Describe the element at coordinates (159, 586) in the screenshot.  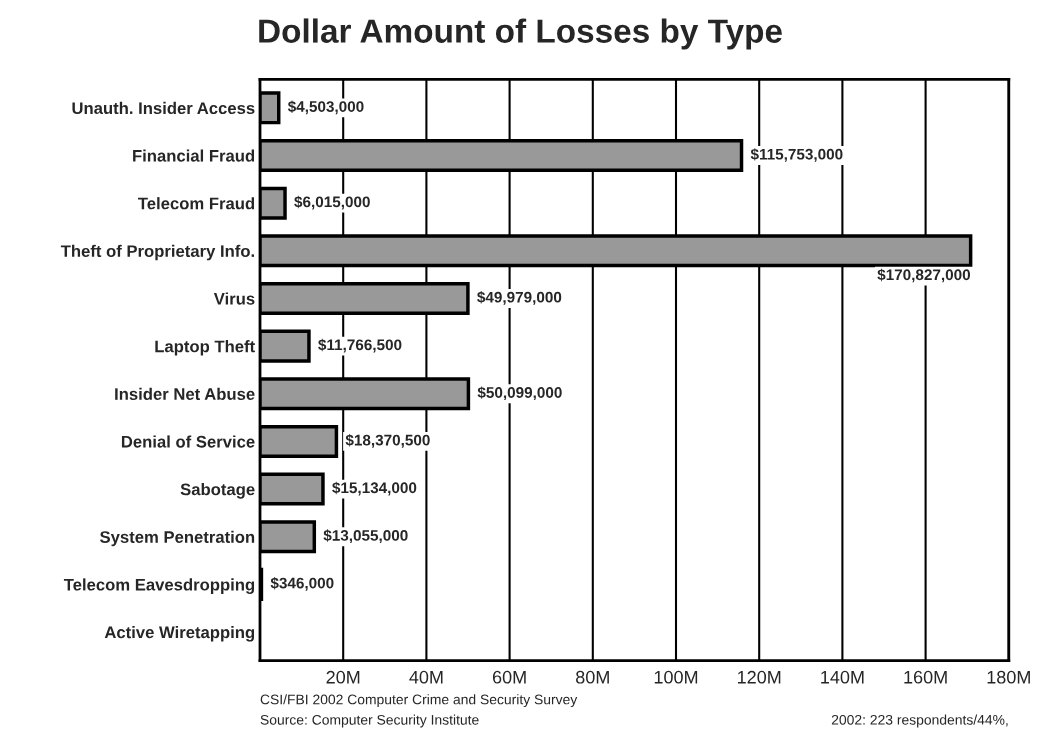
I see `y-tick-label: Telecom Eavesdropping` at that location.